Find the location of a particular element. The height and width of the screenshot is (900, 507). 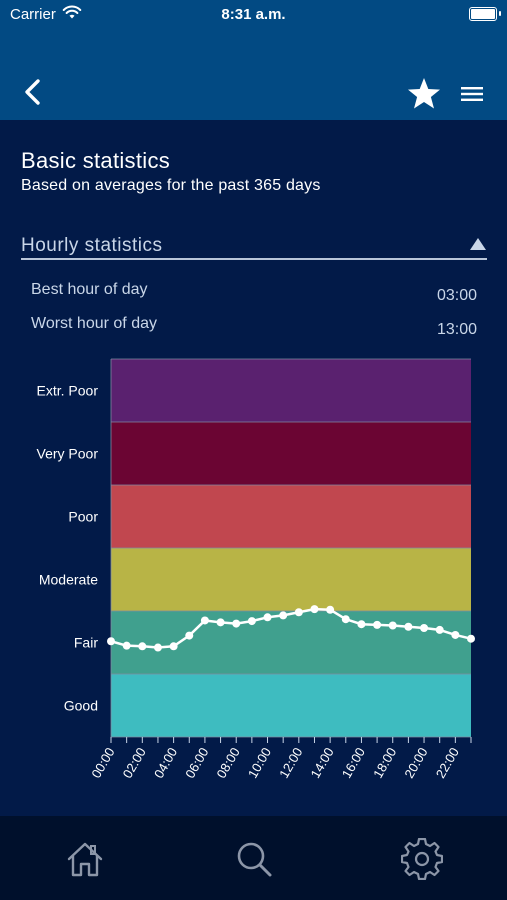

x-tick-label: 12:00 is located at coordinates (290, 763).